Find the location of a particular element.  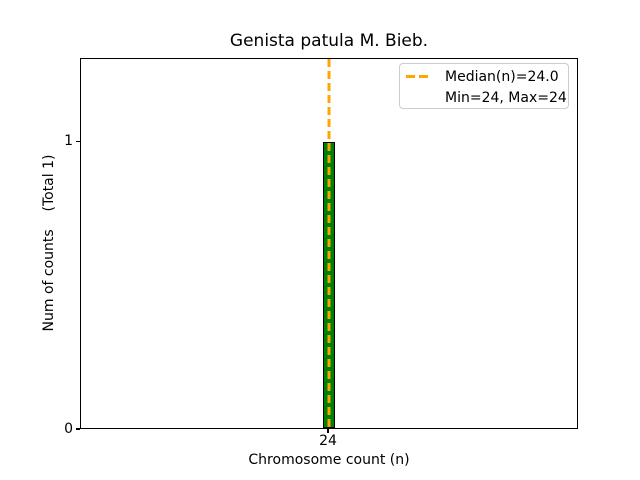

median-dashed-line-icon is located at coordinates (417, 76).